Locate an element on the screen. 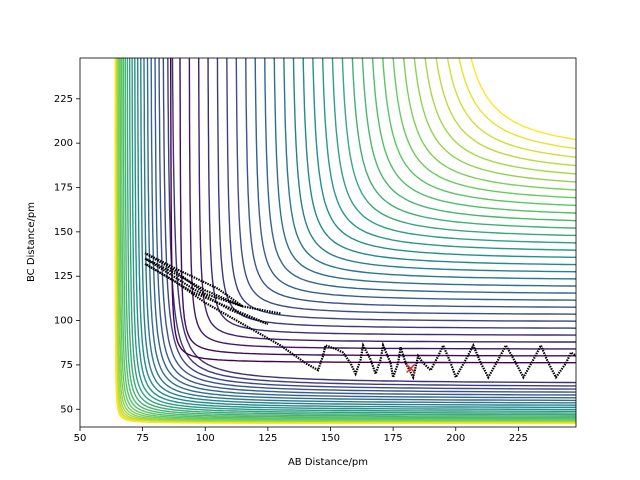  x-tick-label: 75 is located at coordinates (142, 438).